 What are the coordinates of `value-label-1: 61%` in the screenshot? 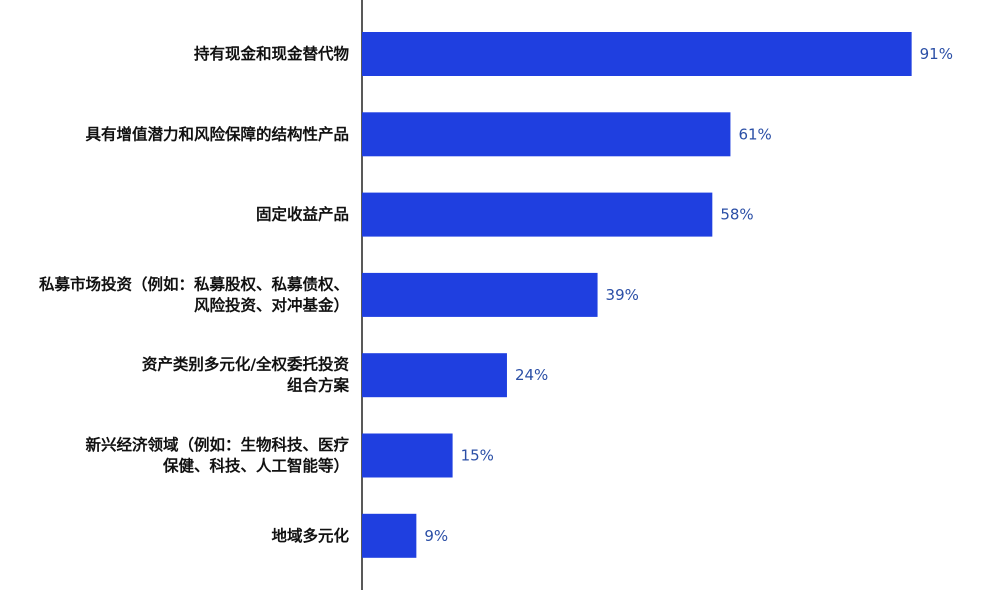 It's located at (754, 134).